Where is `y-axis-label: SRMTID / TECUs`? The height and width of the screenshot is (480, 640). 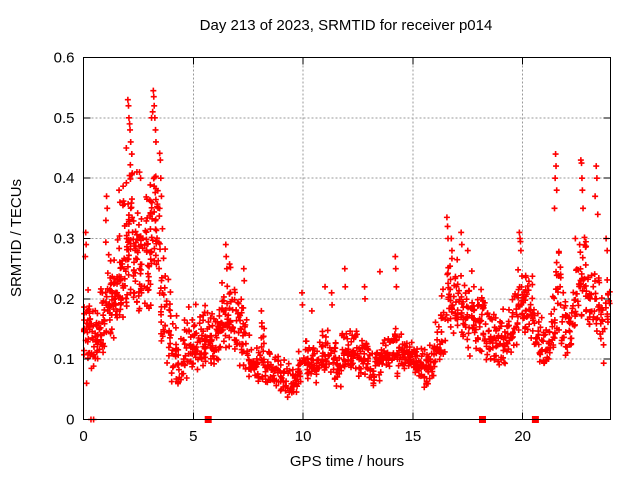 y-axis-label: SRMTID / TECUs is located at coordinates (16, 238).